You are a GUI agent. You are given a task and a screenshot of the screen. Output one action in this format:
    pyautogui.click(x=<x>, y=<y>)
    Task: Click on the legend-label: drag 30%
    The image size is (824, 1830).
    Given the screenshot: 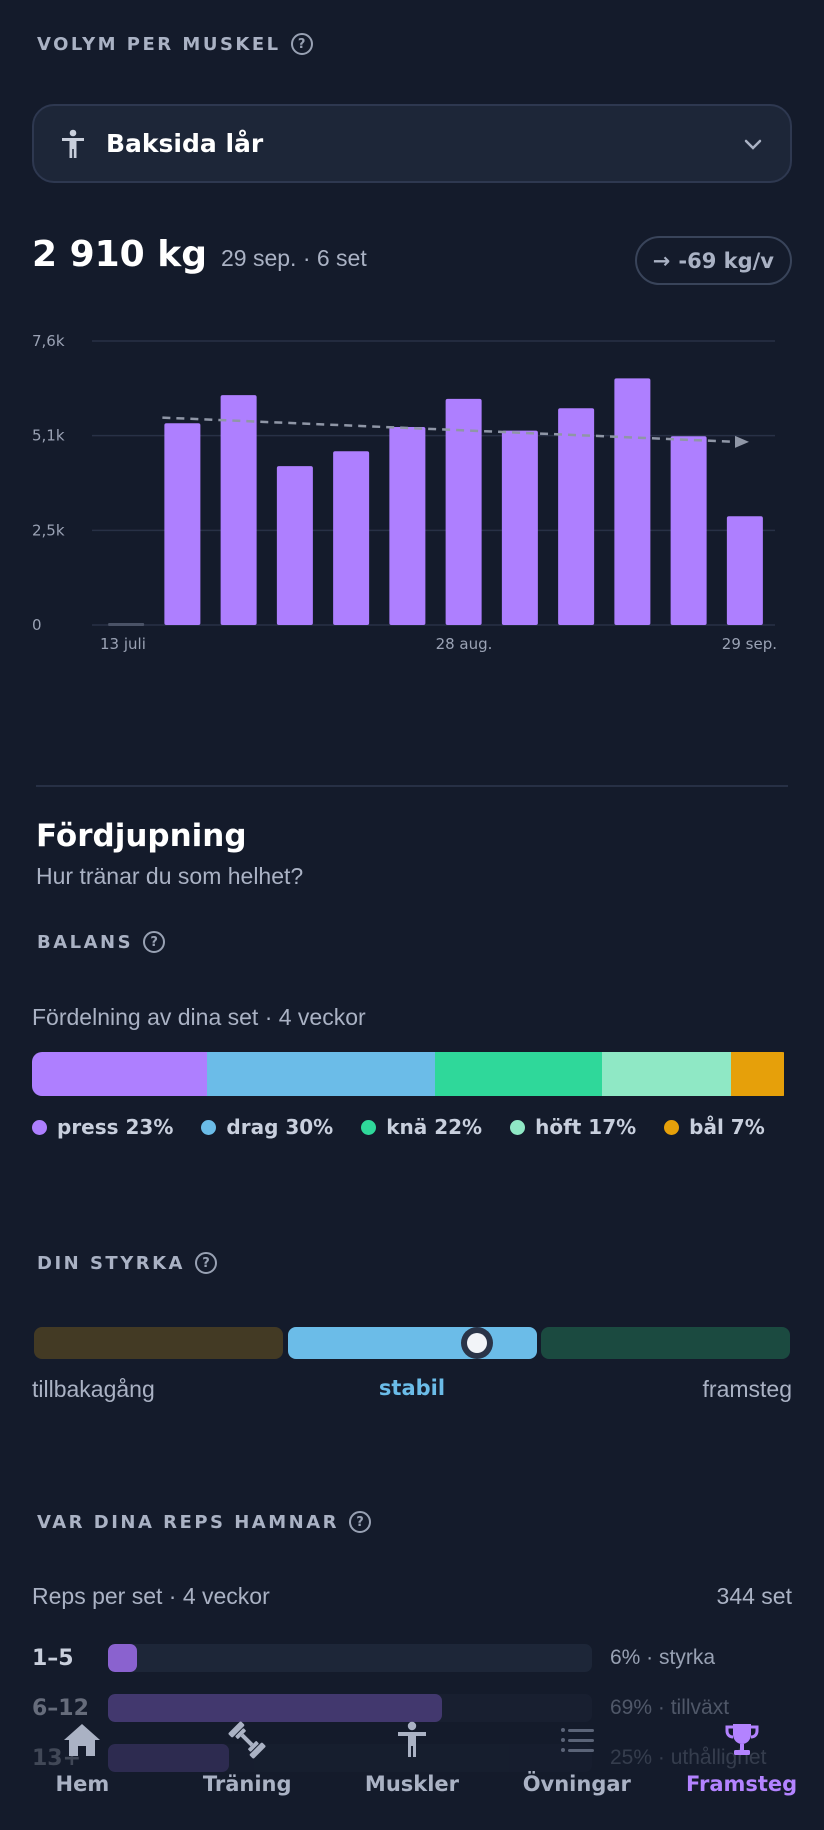 What is the action you would take?
    pyautogui.click(x=280, y=1127)
    